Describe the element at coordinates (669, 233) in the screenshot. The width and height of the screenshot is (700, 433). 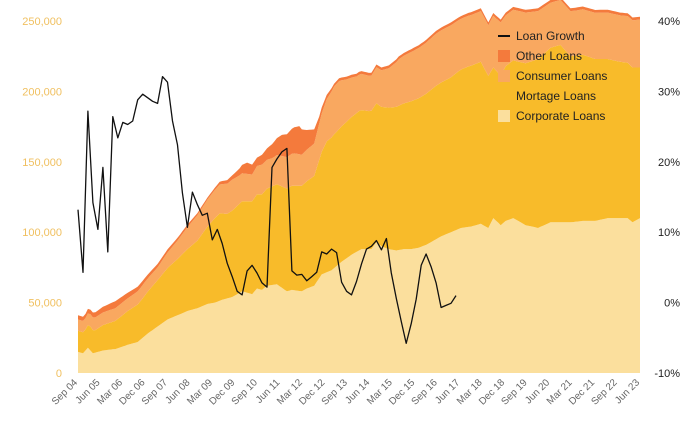
I see `right-tick-label: 10%` at that location.